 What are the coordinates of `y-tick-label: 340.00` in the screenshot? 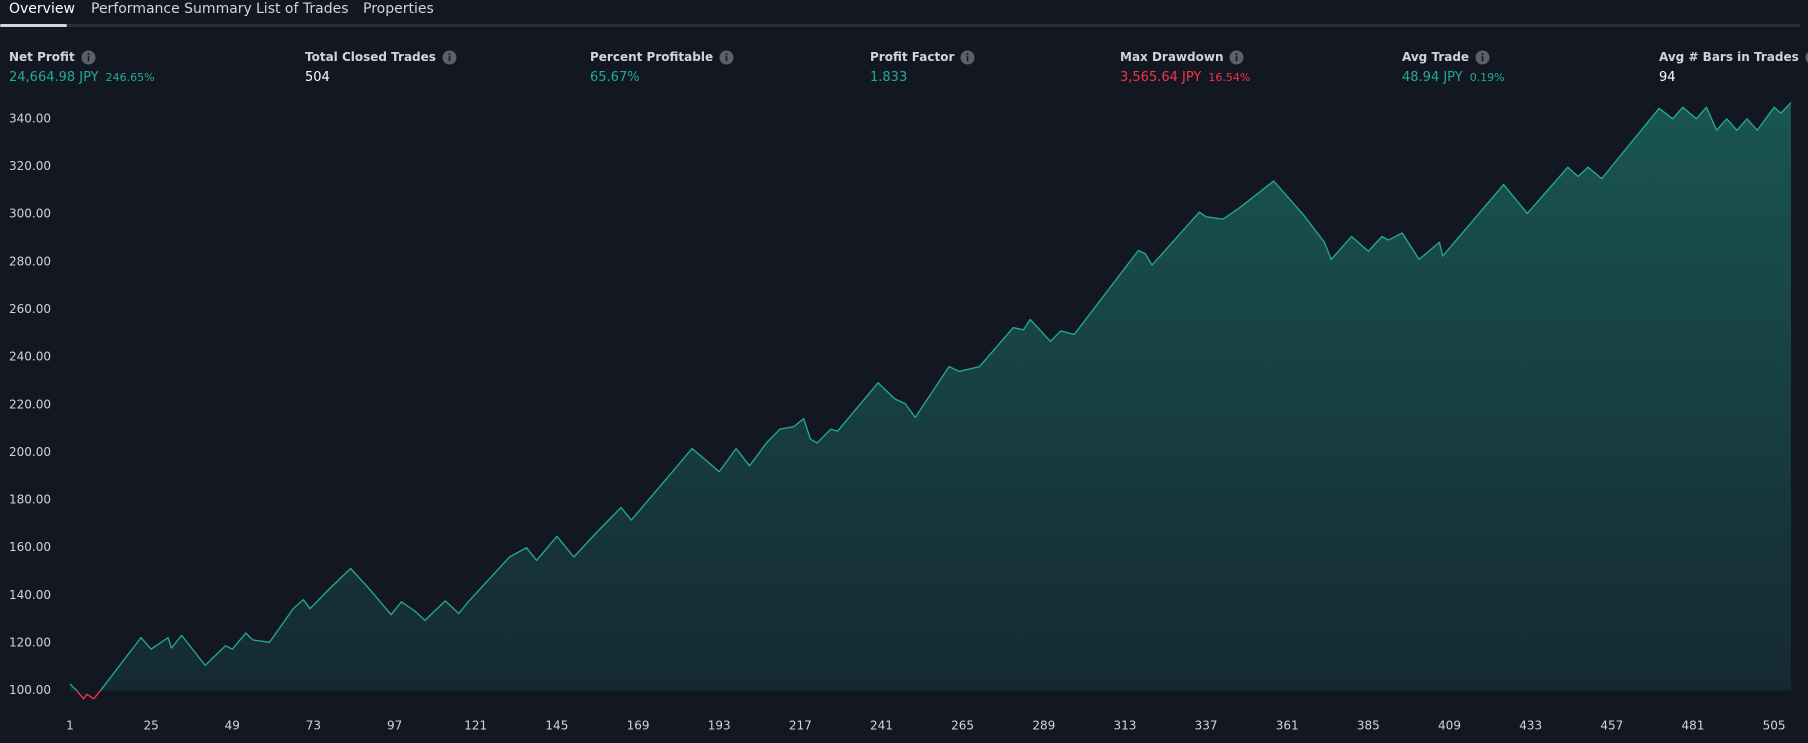 It's located at (30, 118).